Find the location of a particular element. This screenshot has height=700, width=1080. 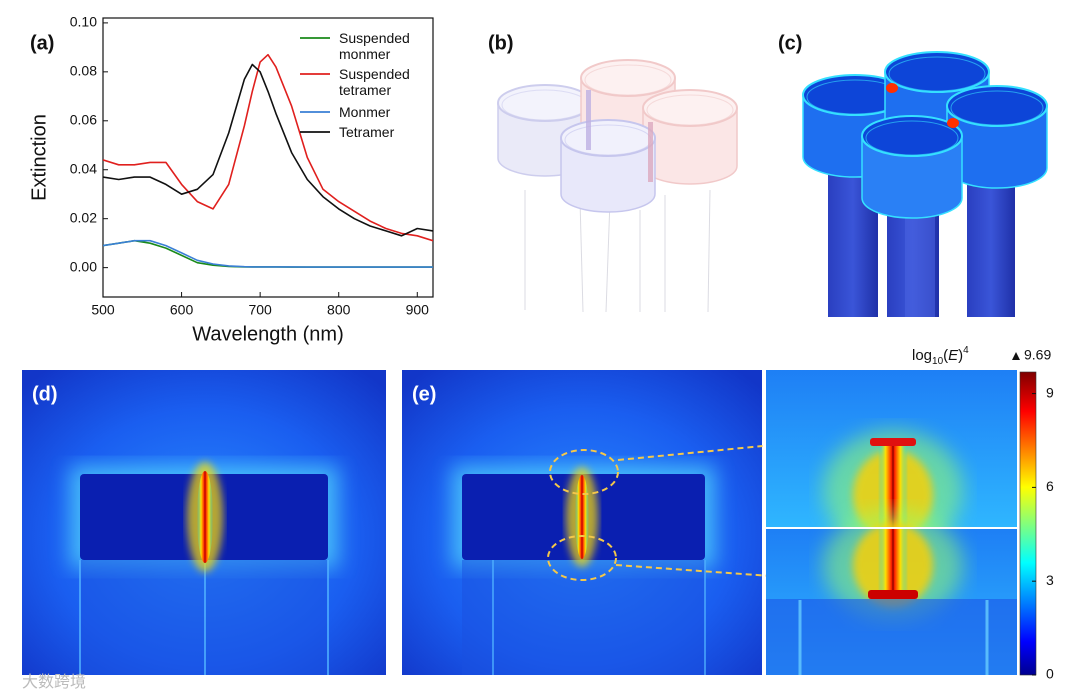

colorbar-max-label: 9.69 is located at coordinates (1037, 355).